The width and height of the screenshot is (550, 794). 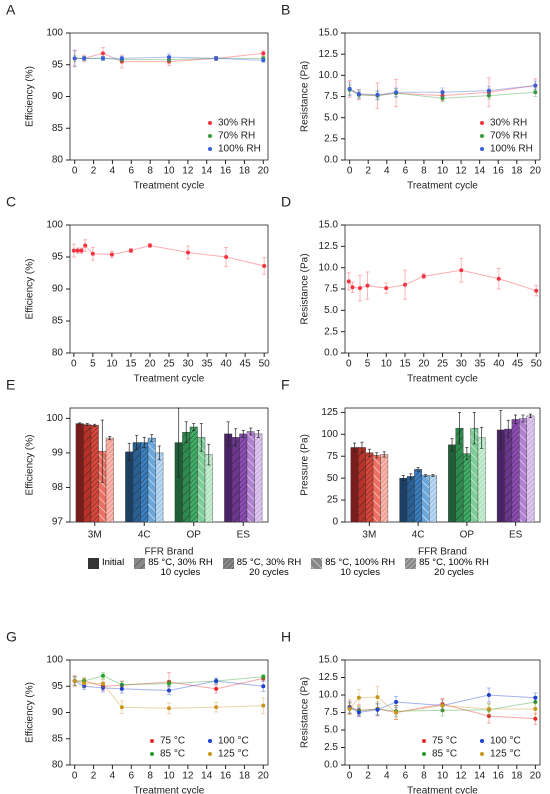 What do you see at coordinates (444, 754) in the screenshot?
I see `legend-label: 85 °C` at bounding box center [444, 754].